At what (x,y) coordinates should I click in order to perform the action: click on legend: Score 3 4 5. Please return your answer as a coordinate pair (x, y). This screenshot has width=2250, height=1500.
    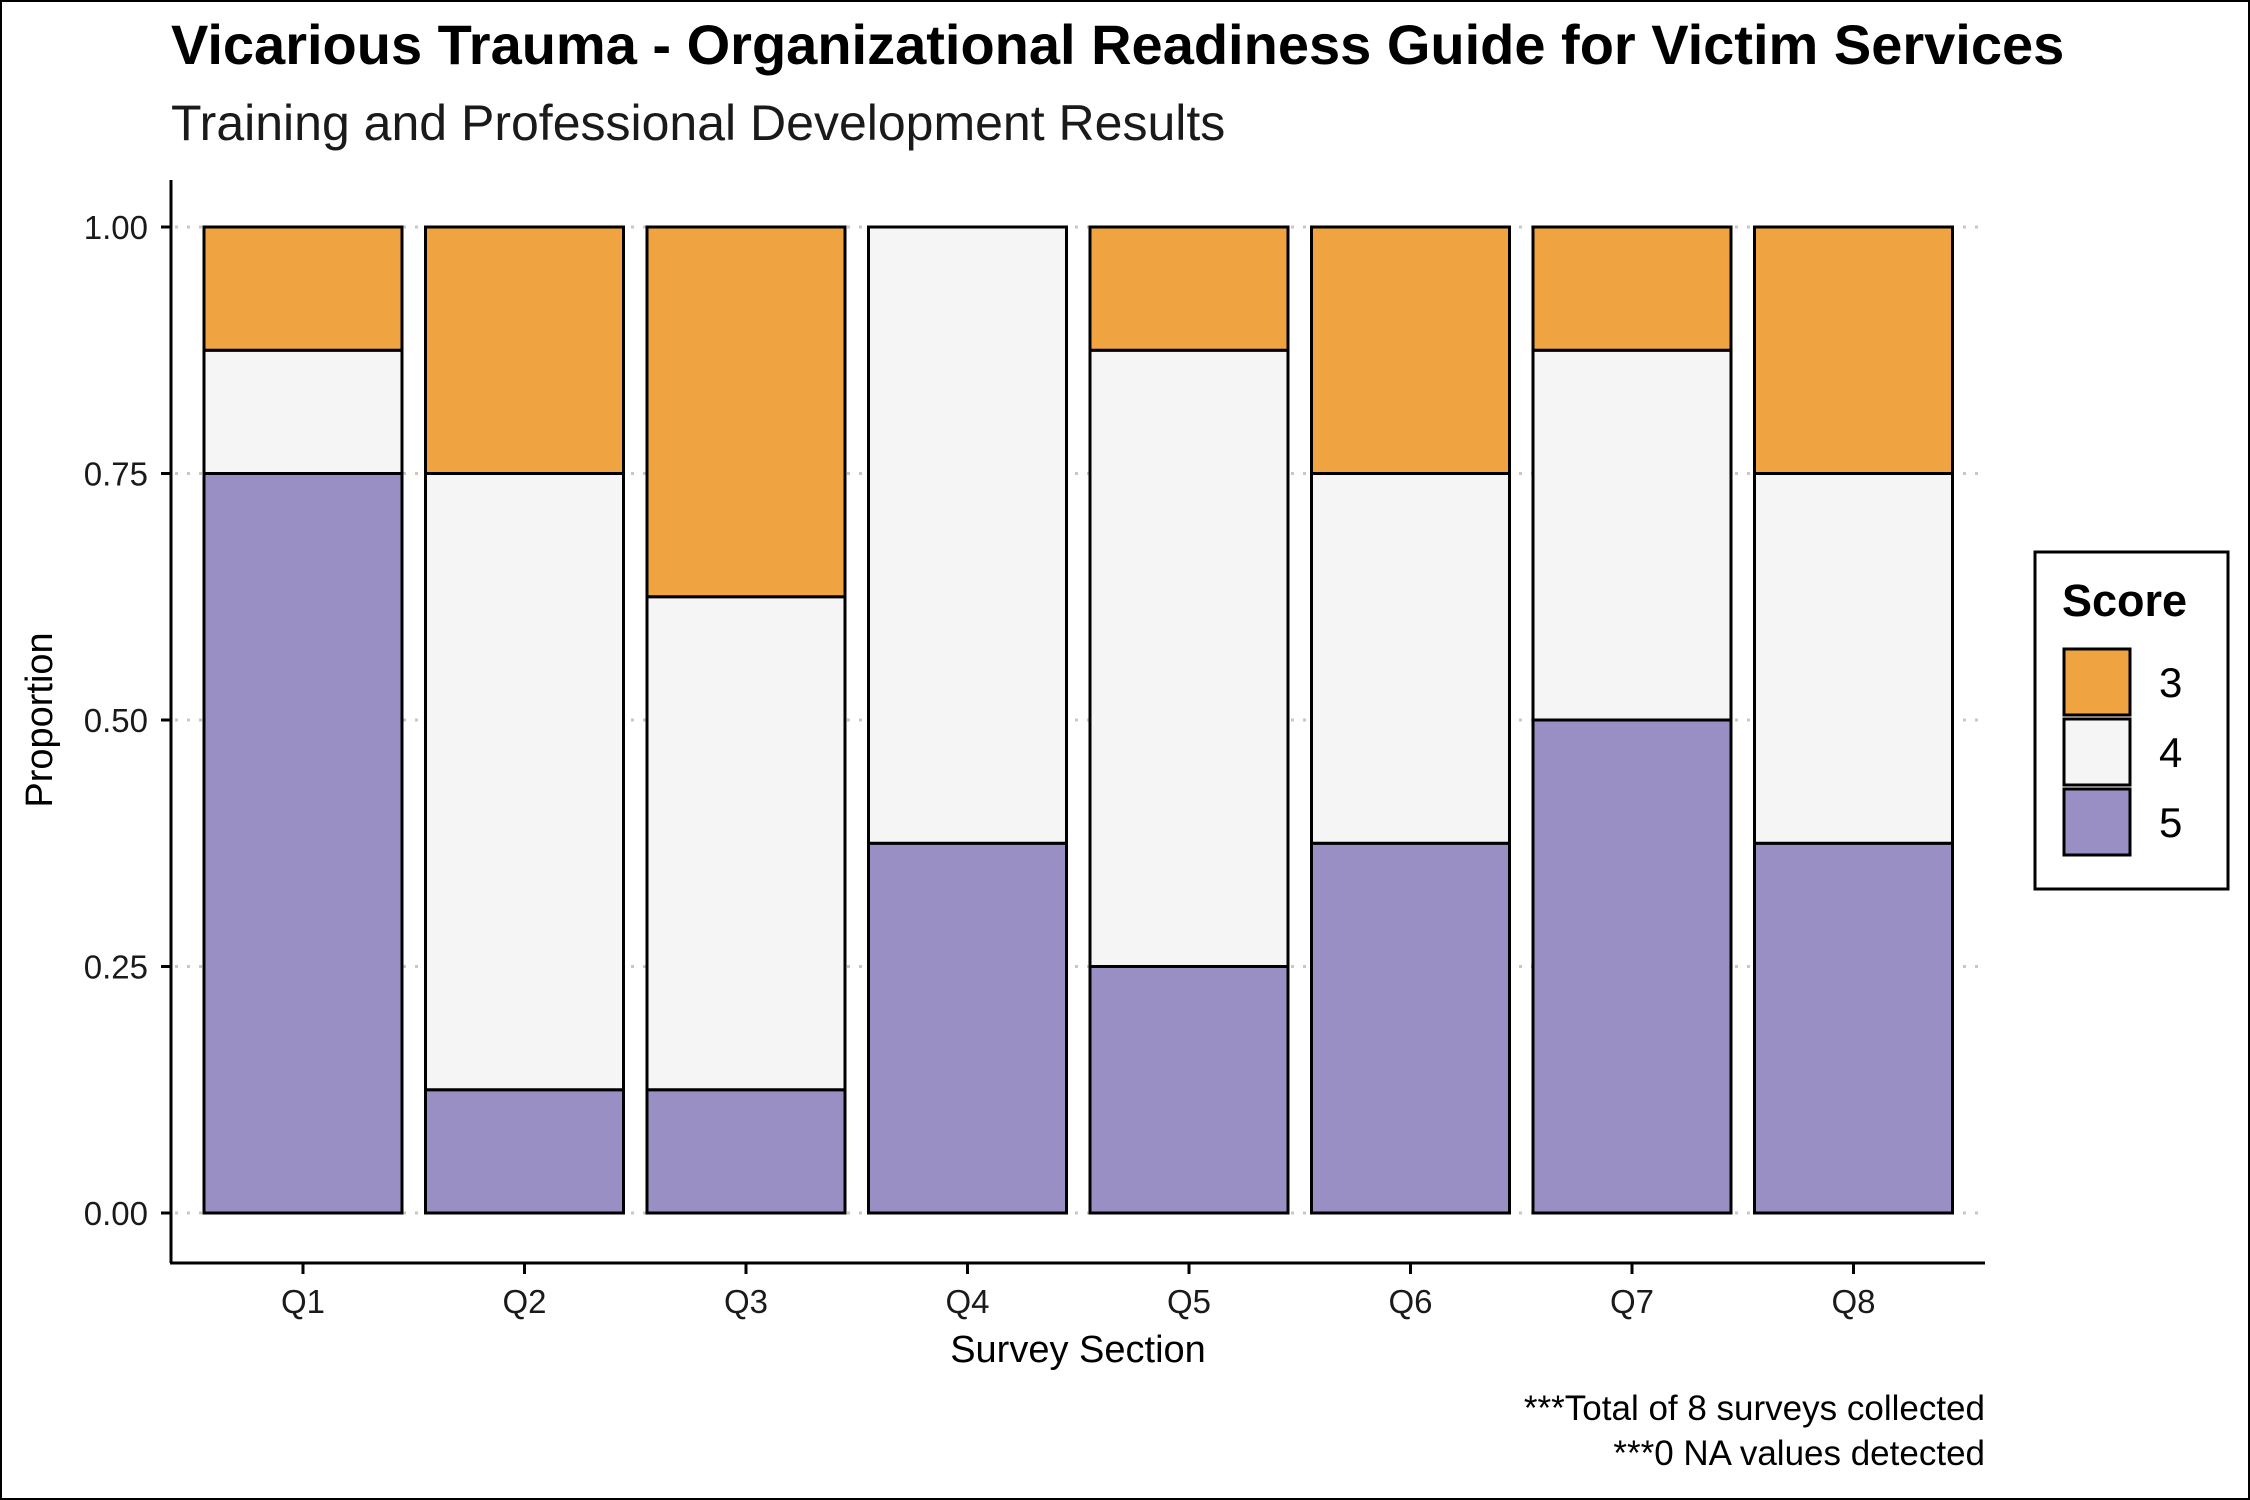
    Looking at the image, I should click on (2131, 720).